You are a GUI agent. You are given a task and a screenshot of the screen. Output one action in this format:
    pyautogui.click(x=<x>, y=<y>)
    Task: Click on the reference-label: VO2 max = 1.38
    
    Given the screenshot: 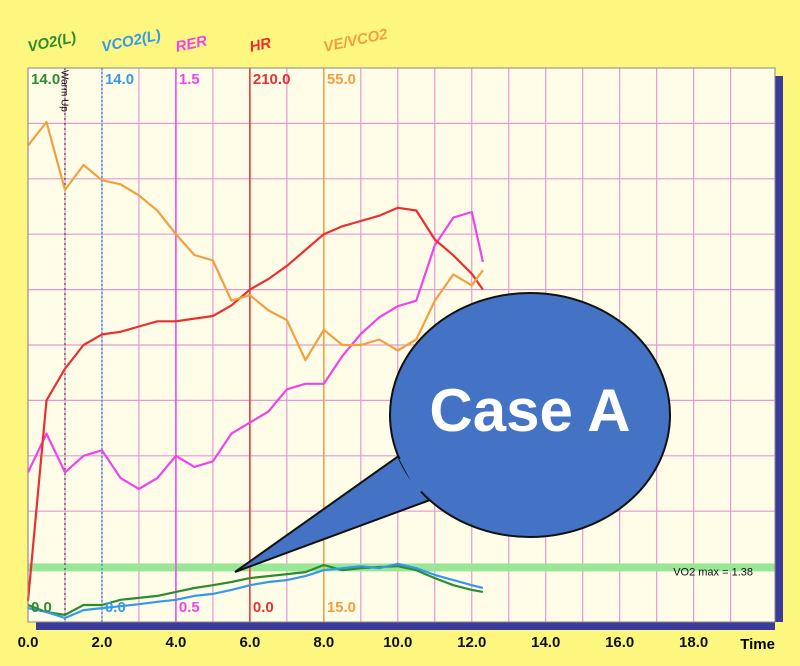 What is the action you would take?
    pyautogui.click(x=713, y=572)
    